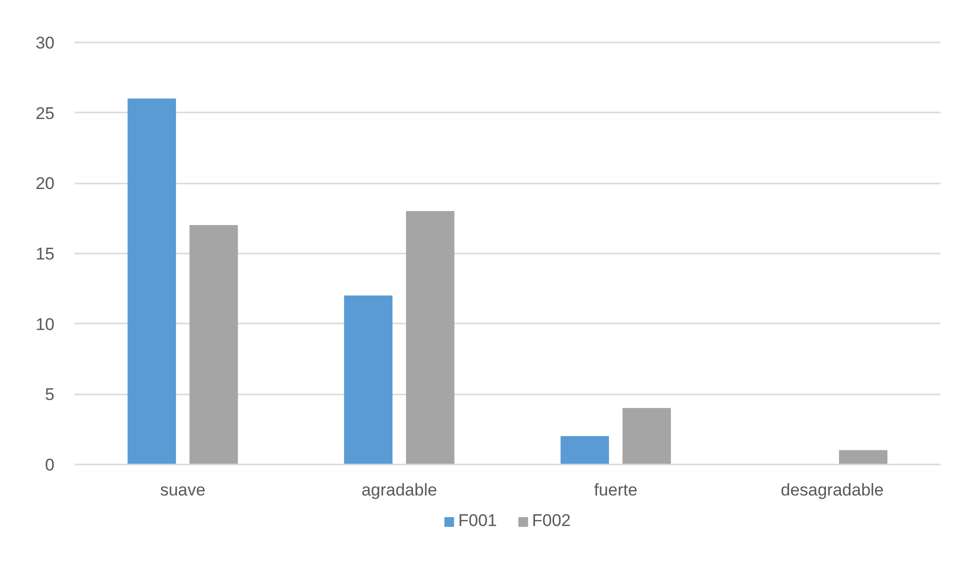 The height and width of the screenshot is (583, 958). Describe the element at coordinates (45, 184) in the screenshot. I see `y-tick-label: 20` at that location.